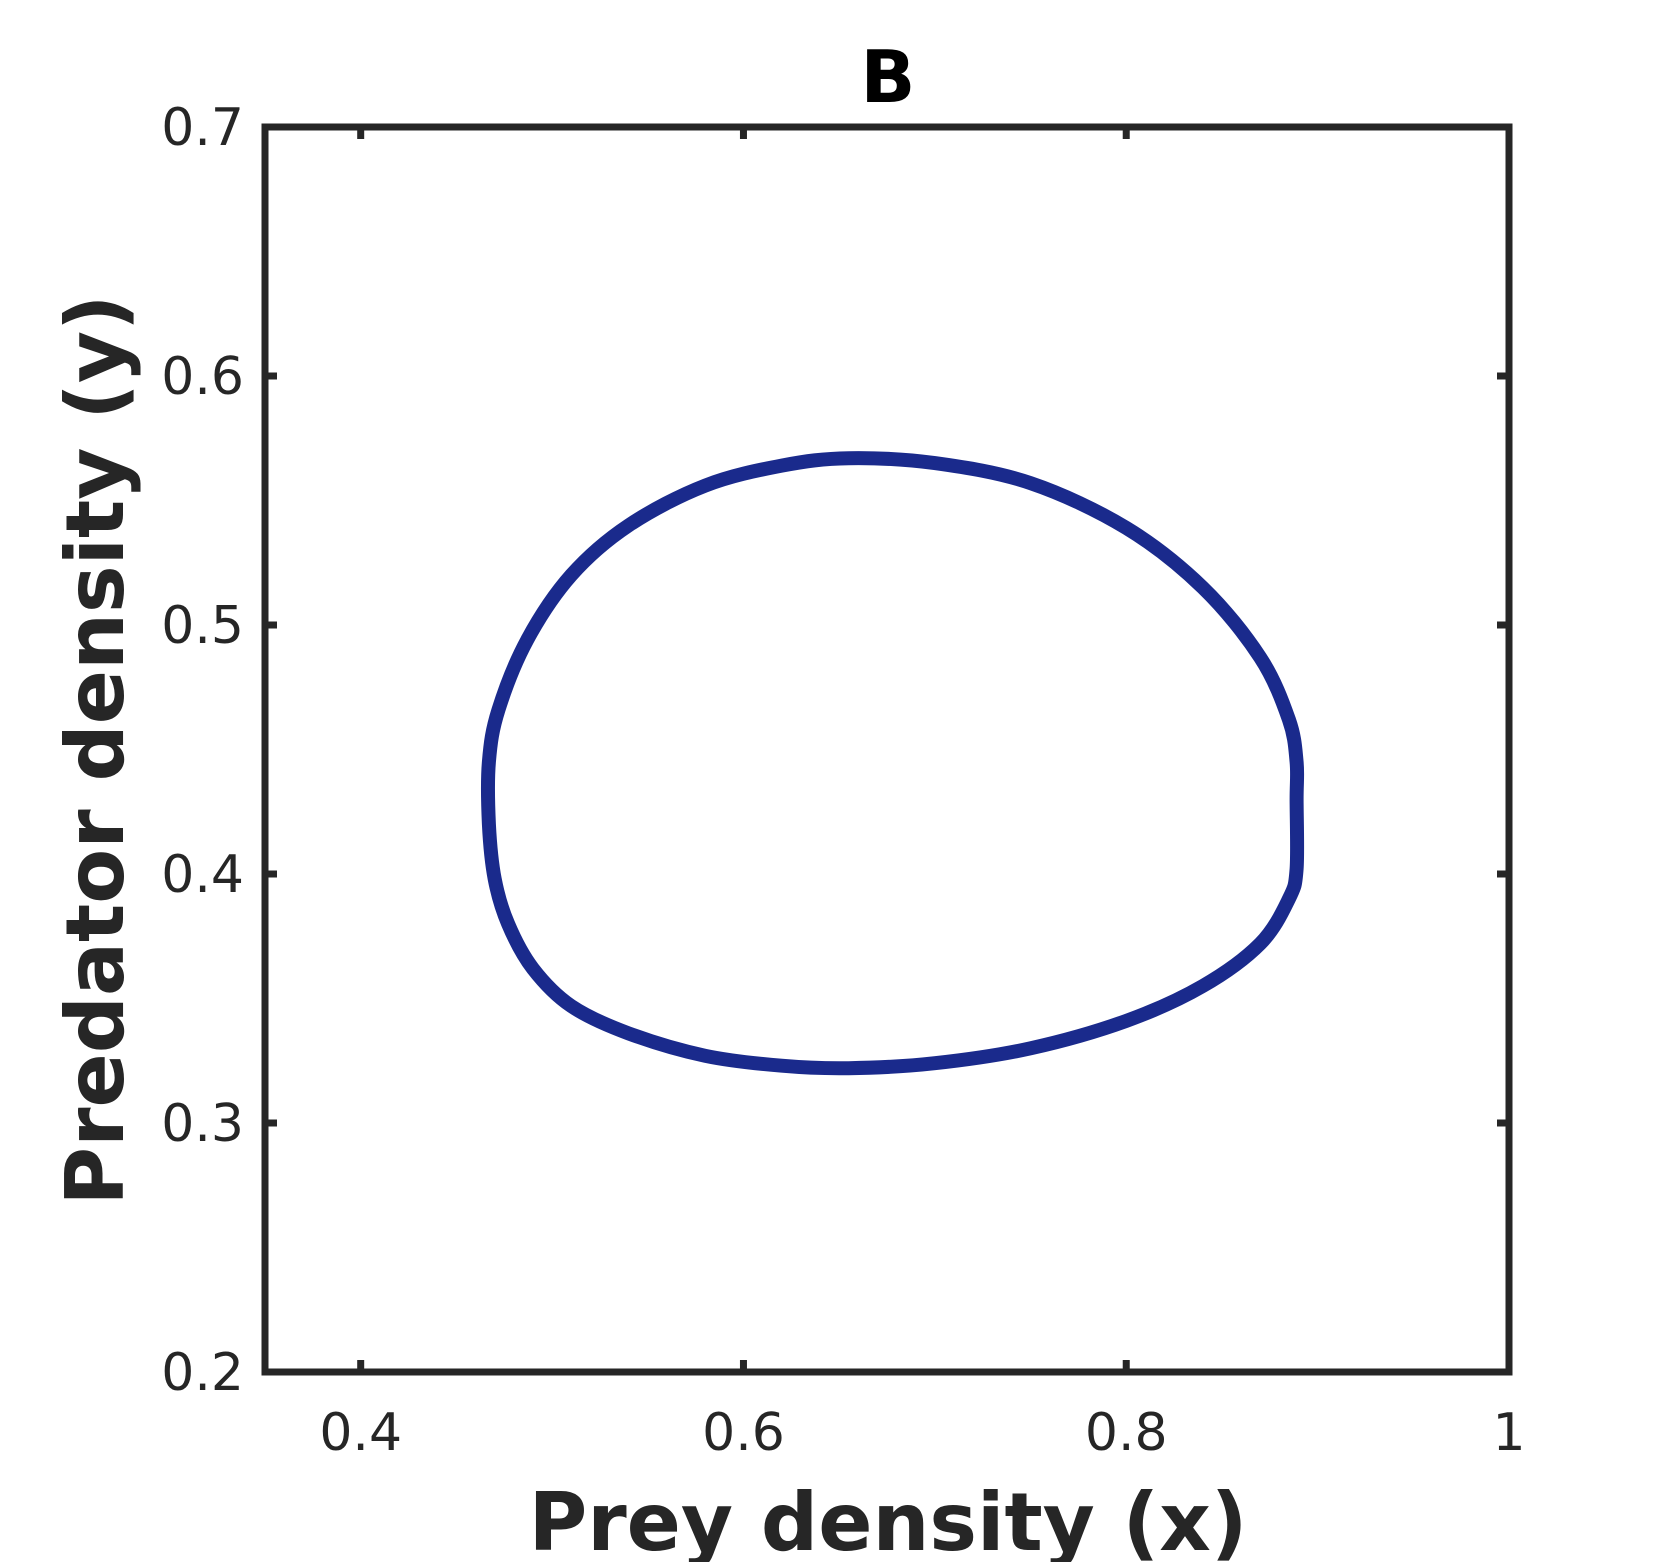 The height and width of the screenshot is (1562, 1661). What do you see at coordinates (888, 77) in the screenshot?
I see `chart-title: B` at bounding box center [888, 77].